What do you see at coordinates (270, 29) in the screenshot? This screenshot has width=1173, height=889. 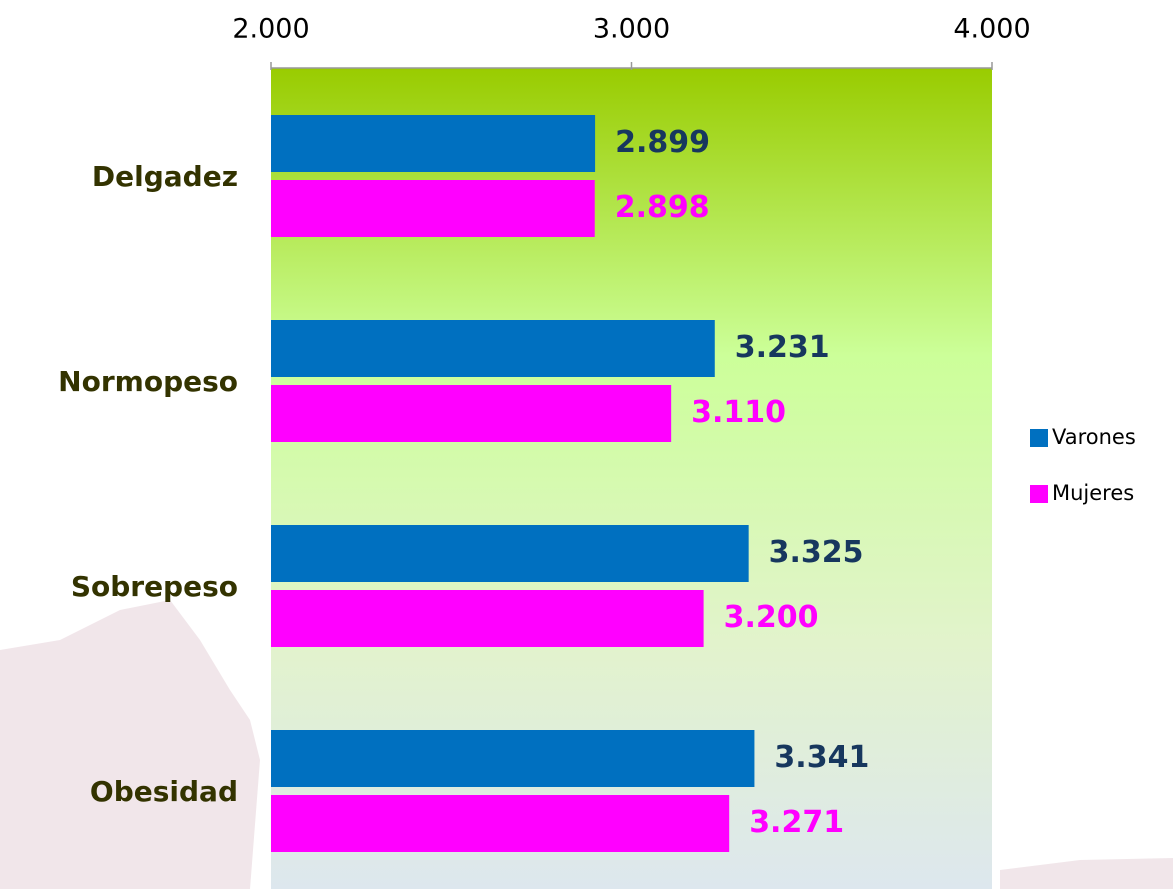 I see `x-tick-label: 2.000` at bounding box center [270, 29].